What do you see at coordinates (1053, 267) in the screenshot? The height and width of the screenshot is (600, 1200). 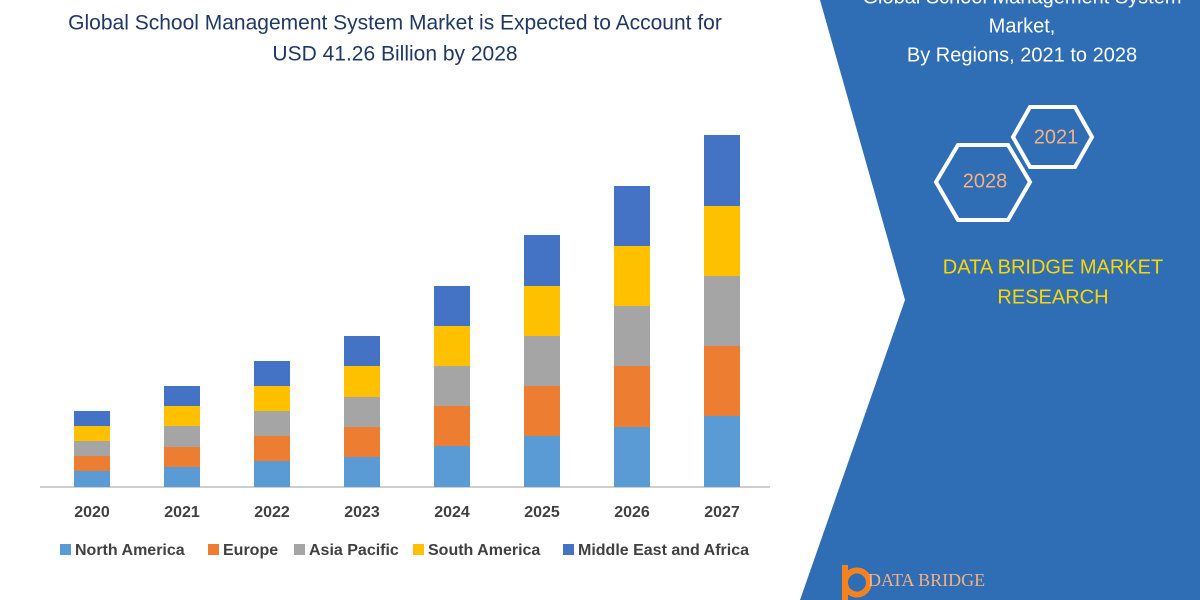 I see `brand-text: DATA BRIDGE MARKET` at bounding box center [1053, 267].